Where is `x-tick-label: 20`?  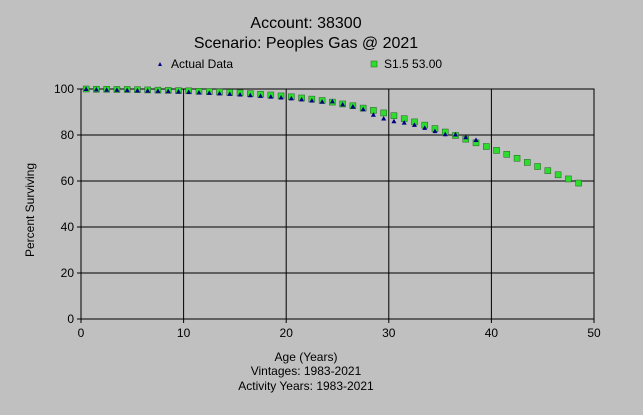
x-tick-label: 20 is located at coordinates (287, 333).